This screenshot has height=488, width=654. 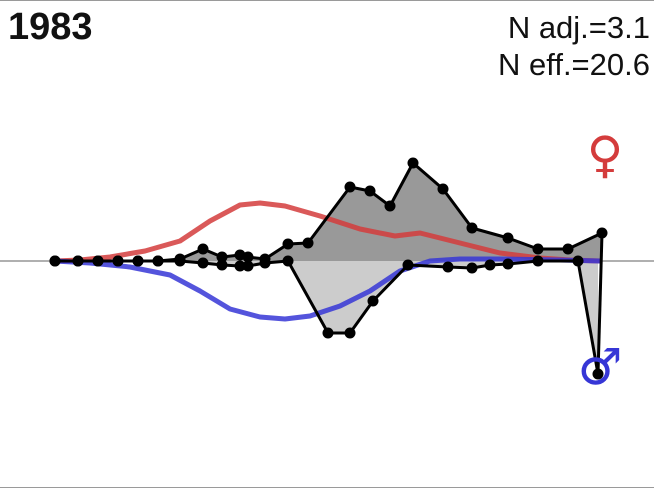 What do you see at coordinates (574, 64) in the screenshot?
I see `n-effective-label: N eff.=20.6` at bounding box center [574, 64].